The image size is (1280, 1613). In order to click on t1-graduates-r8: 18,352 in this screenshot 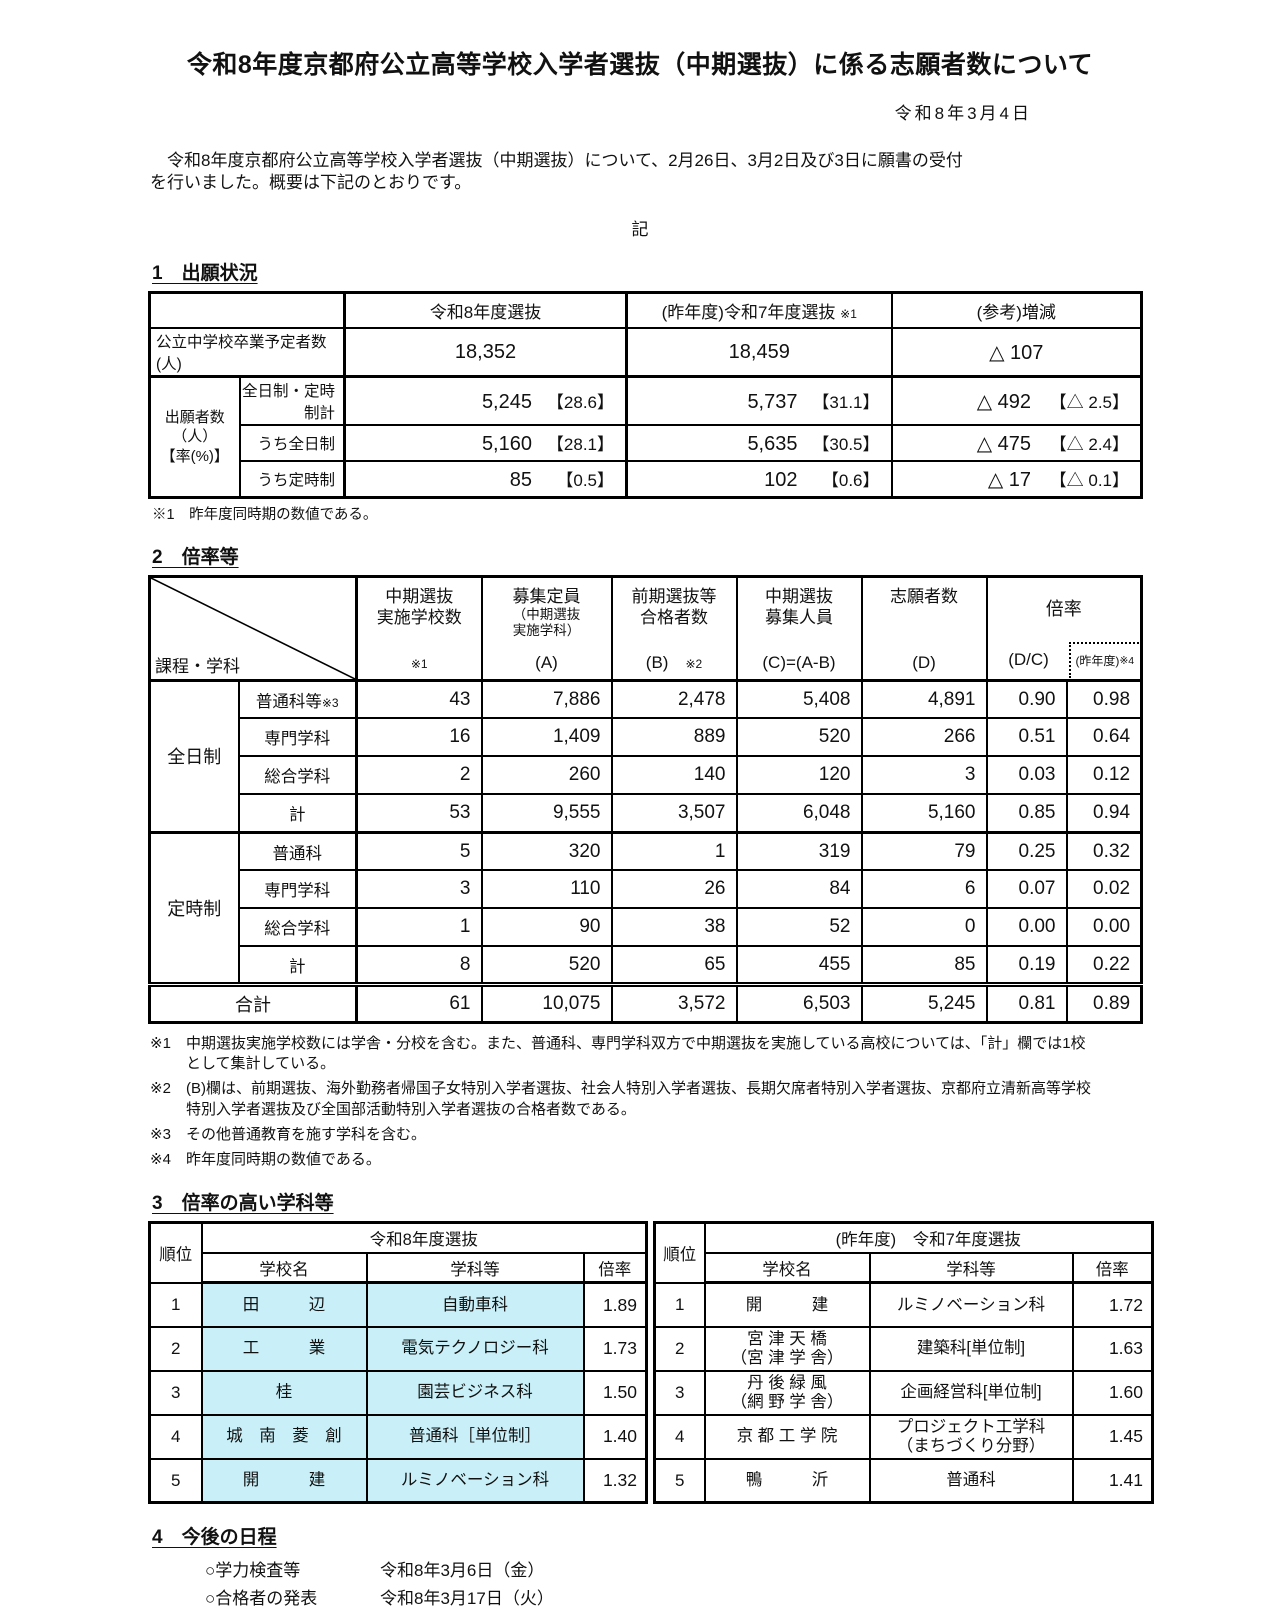, I will do `click(485, 352)`.